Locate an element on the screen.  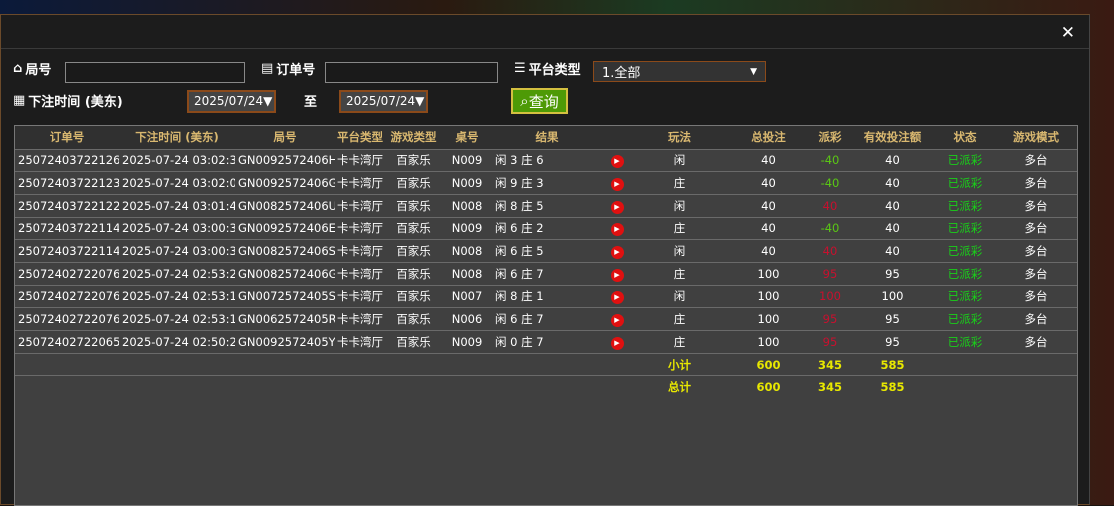
column-header: 下注时间 (美东) is located at coordinates (177, 137).